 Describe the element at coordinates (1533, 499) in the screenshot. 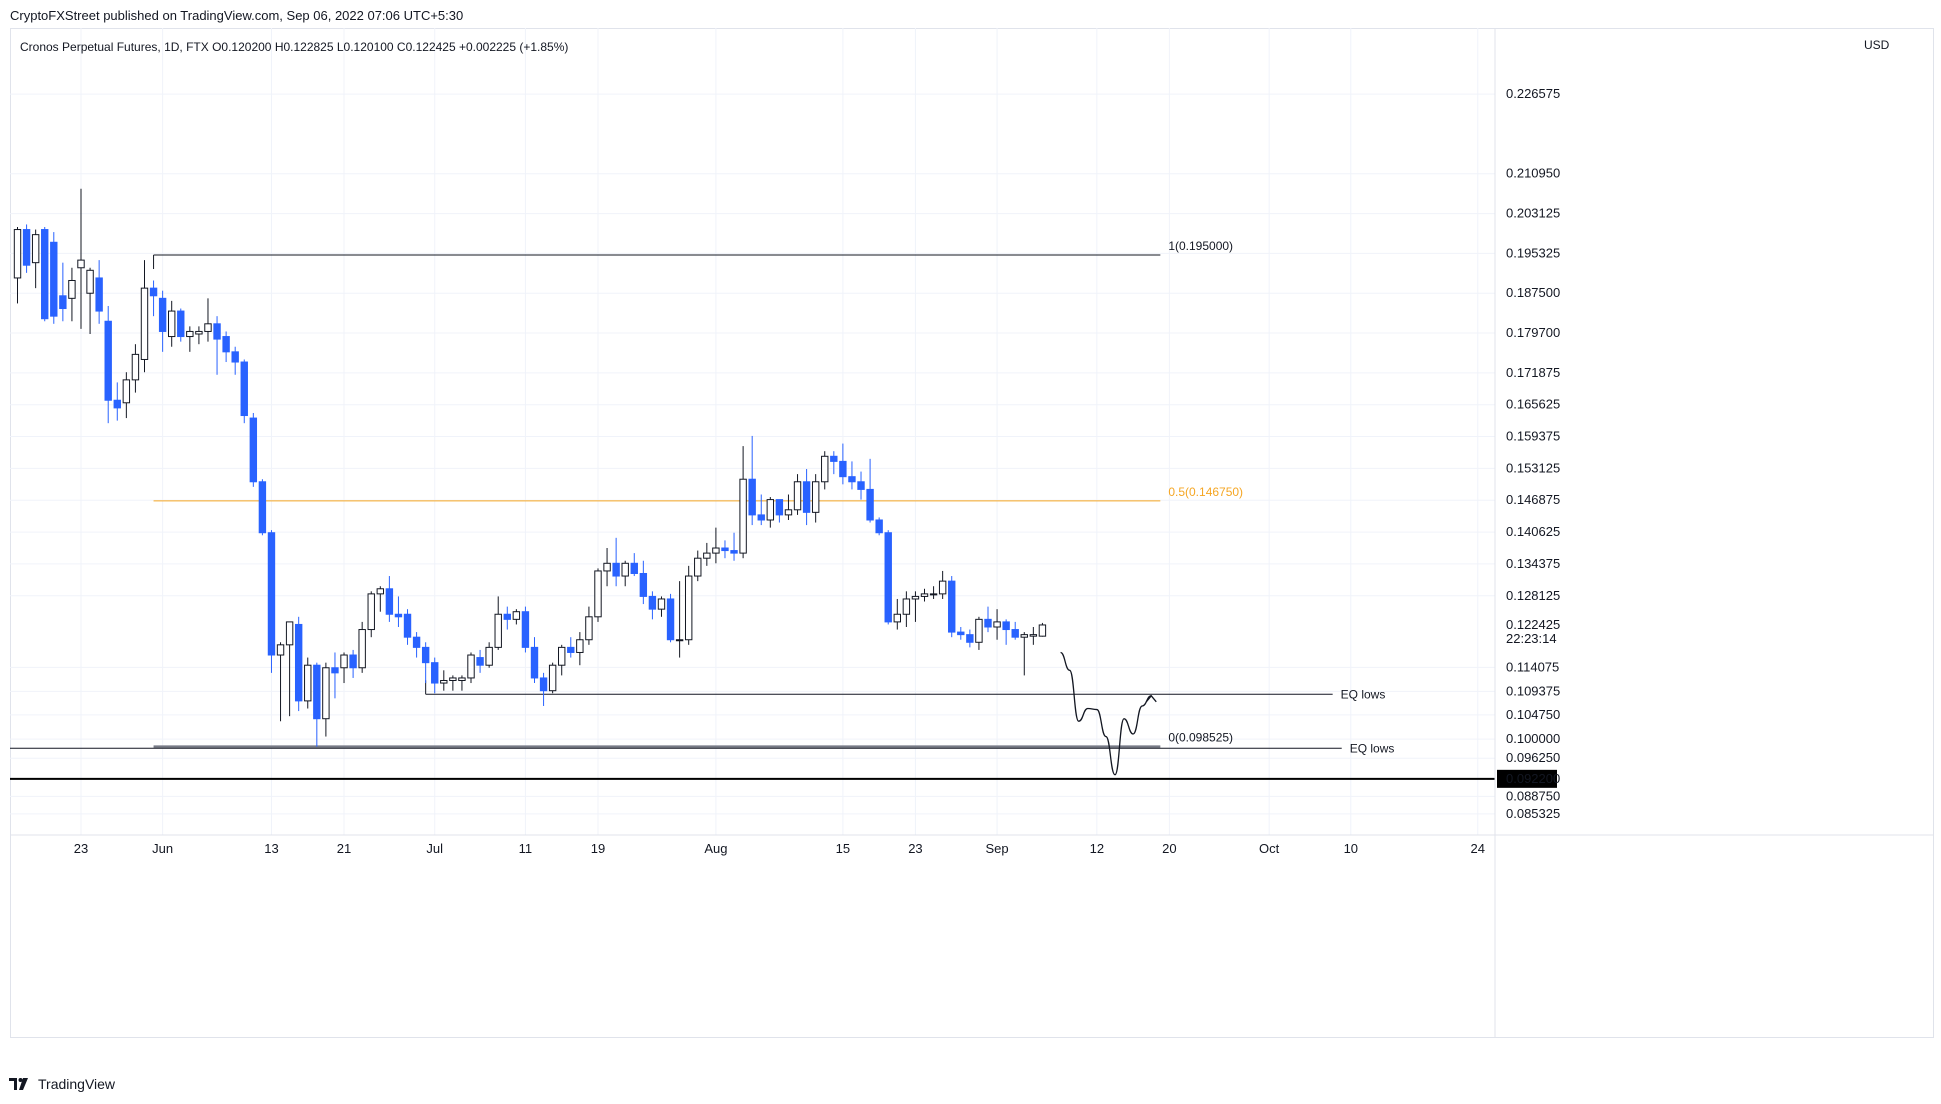

I see `y-tick-label: 0.146875` at that location.